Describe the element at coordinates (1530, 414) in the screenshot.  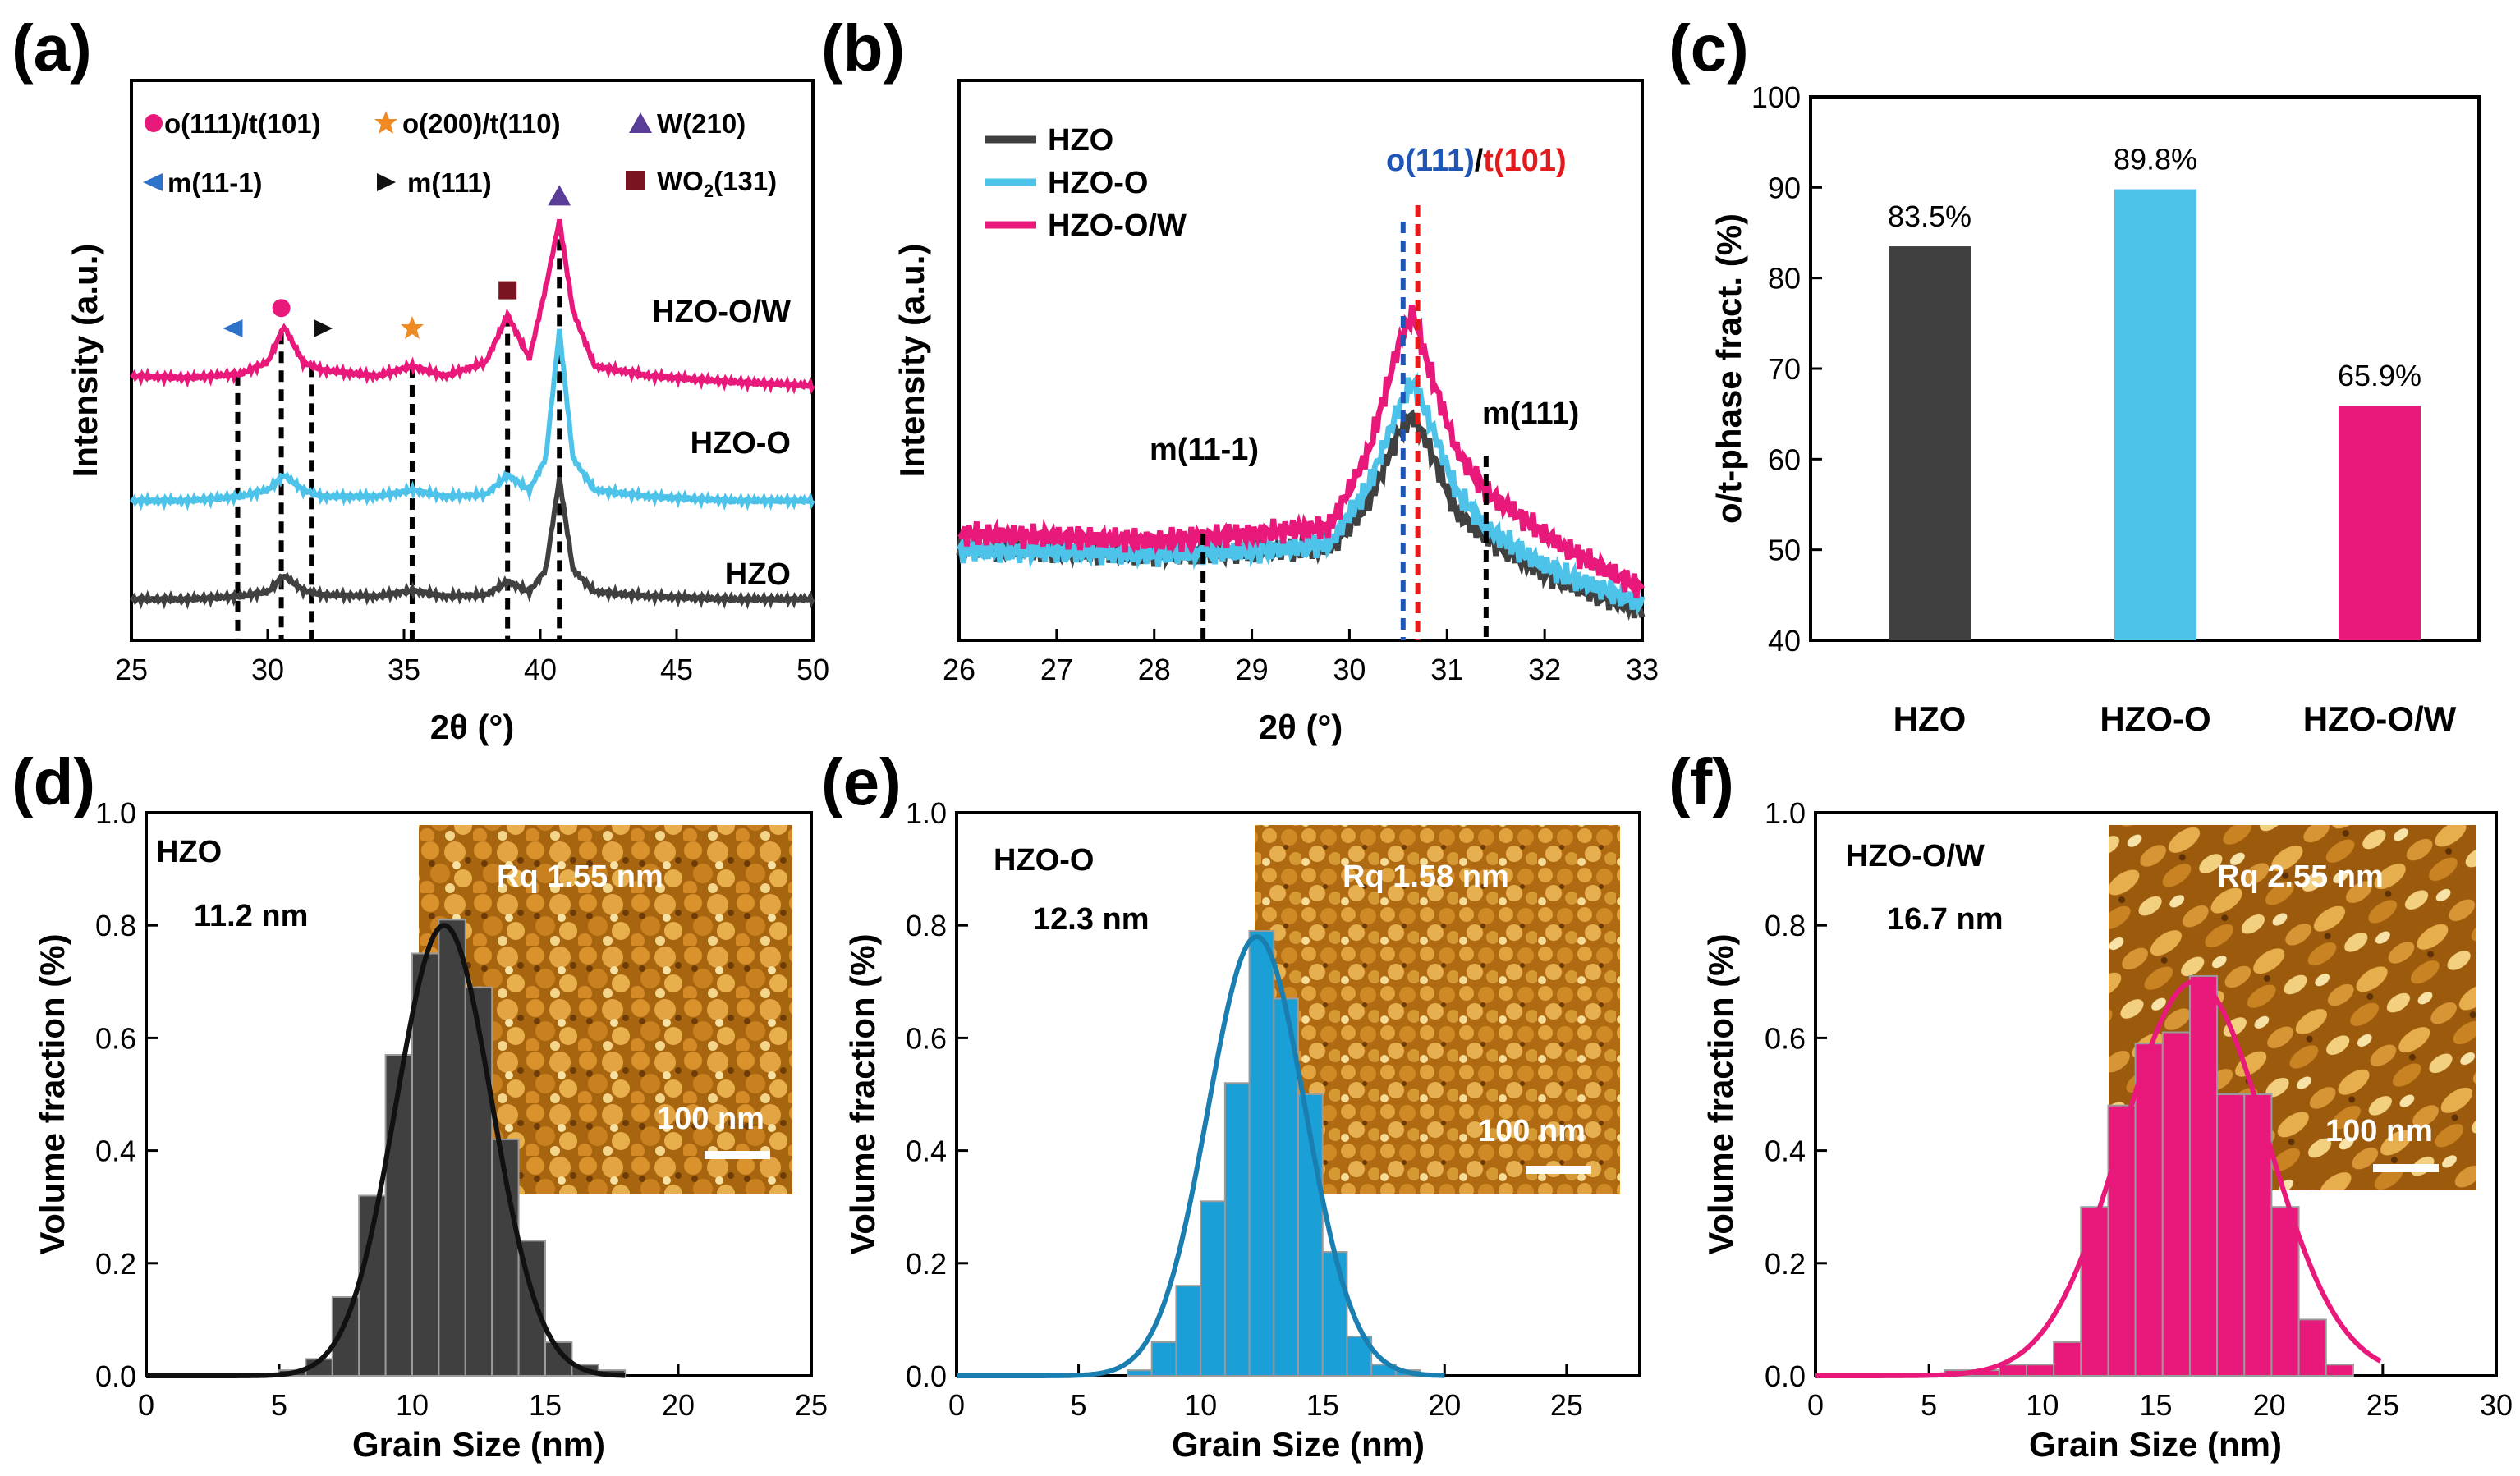
I see `annotation-m111: m(111)` at that location.